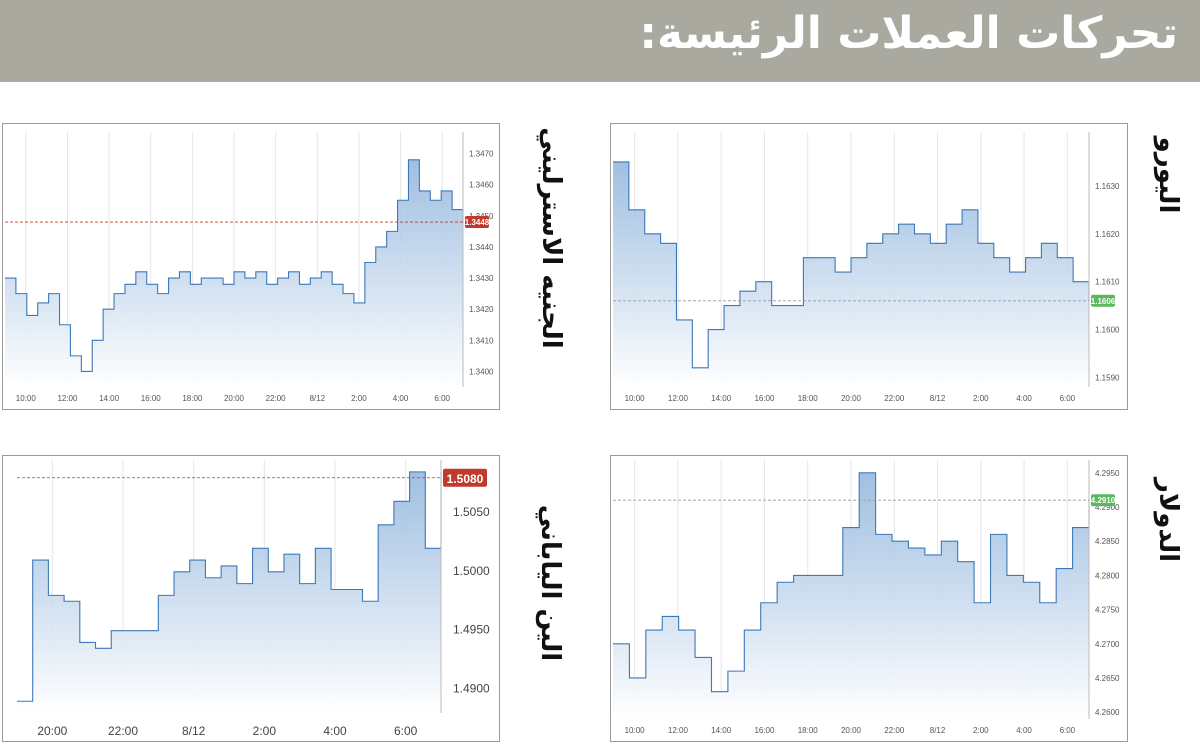 The image size is (1200, 747). Describe the element at coordinates (481, 278) in the screenshot. I see `gbp-y-tick: 1.3430` at that location.